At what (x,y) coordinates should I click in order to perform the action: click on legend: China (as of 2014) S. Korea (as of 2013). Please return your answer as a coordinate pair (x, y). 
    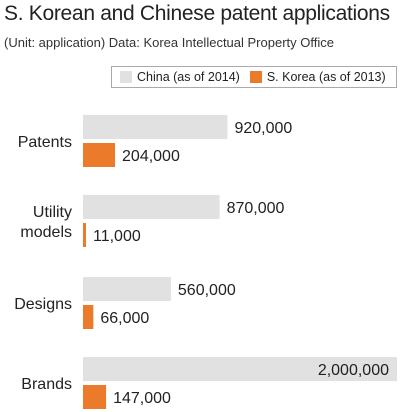
    Looking at the image, I should click on (254, 77).